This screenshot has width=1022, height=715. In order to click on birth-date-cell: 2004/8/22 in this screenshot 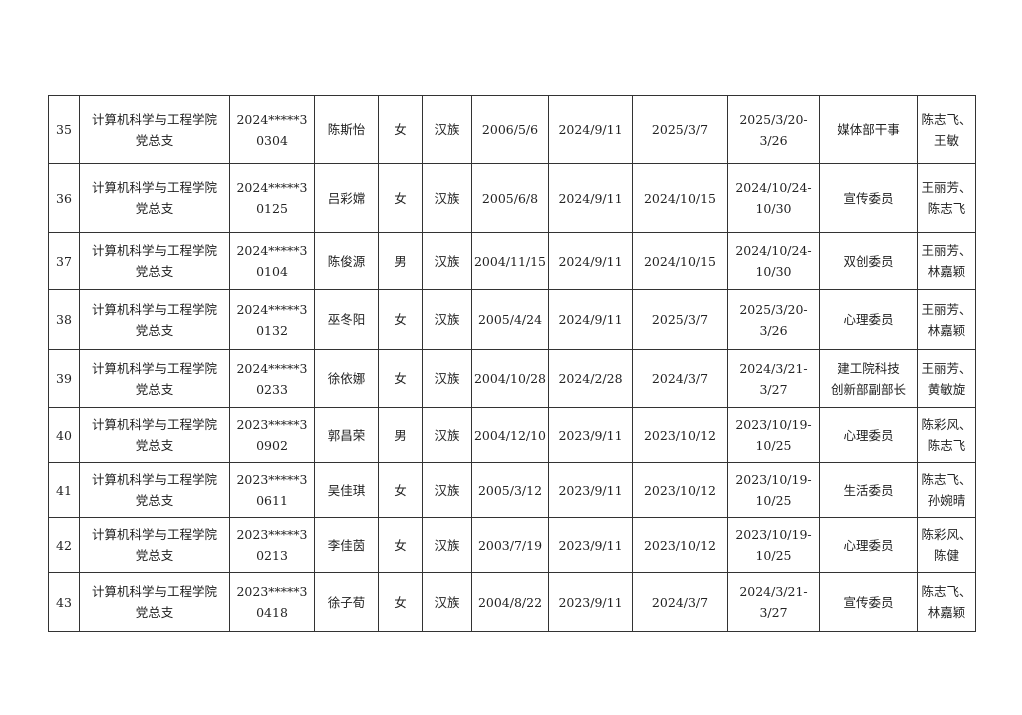, I will do `click(510, 602)`.